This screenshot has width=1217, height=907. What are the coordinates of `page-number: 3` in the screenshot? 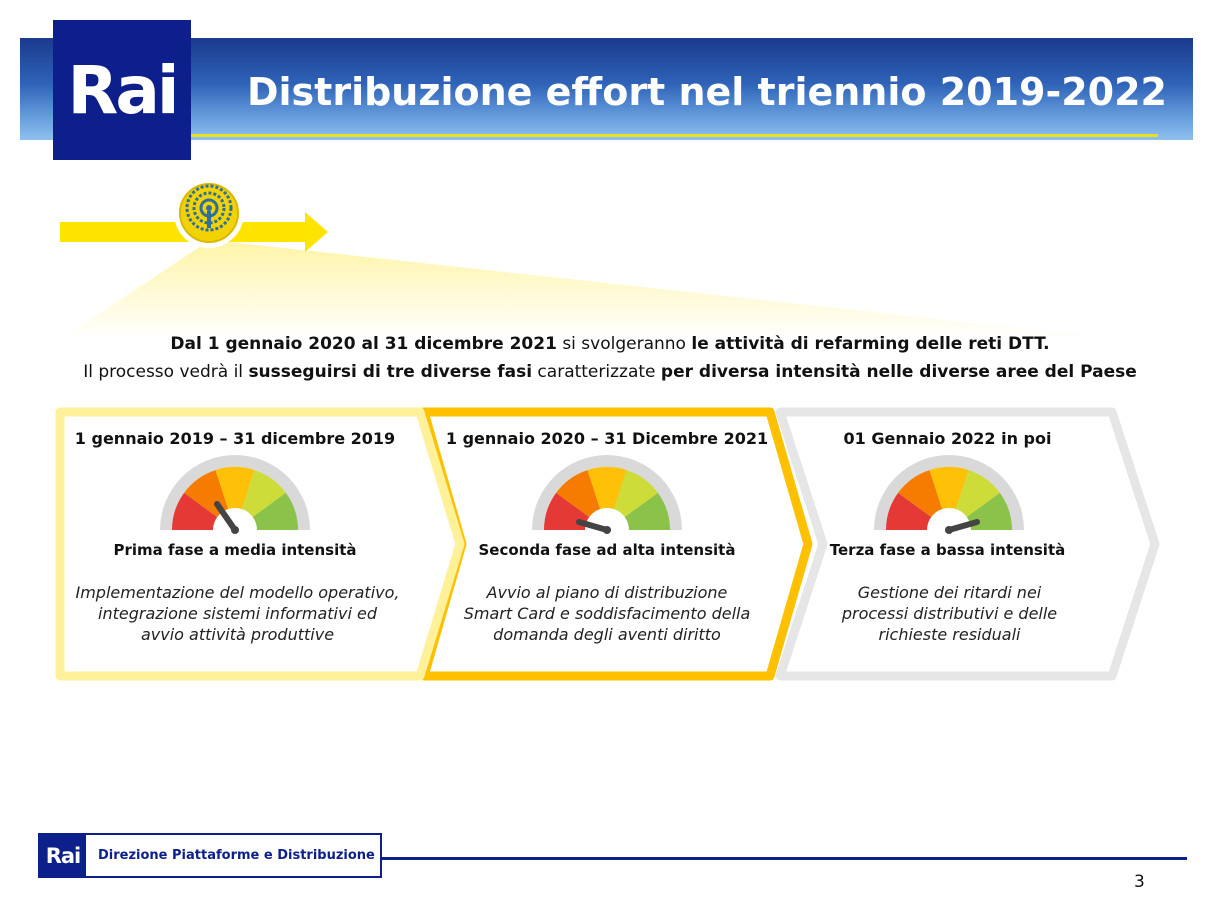 It's located at (1139, 882).